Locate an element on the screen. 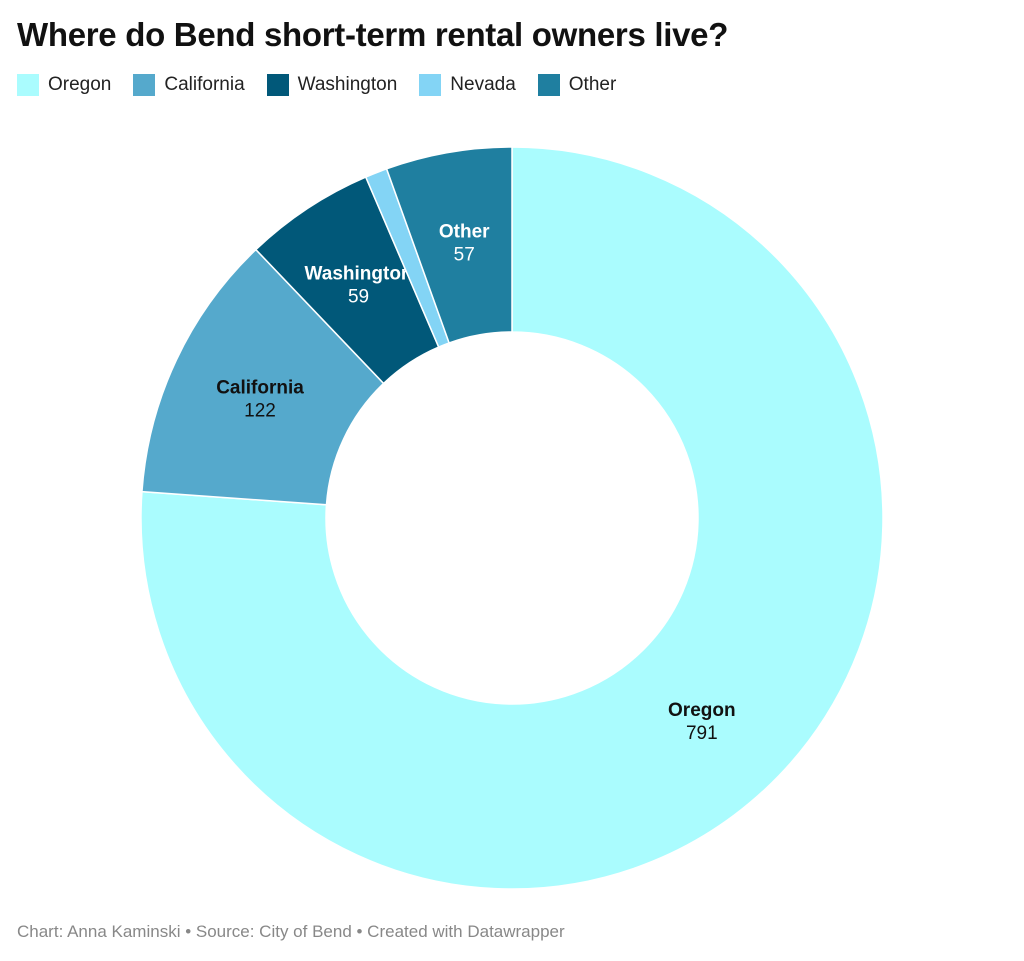 The width and height of the screenshot is (1024, 961). legend-item: Nevada is located at coordinates (467, 85).